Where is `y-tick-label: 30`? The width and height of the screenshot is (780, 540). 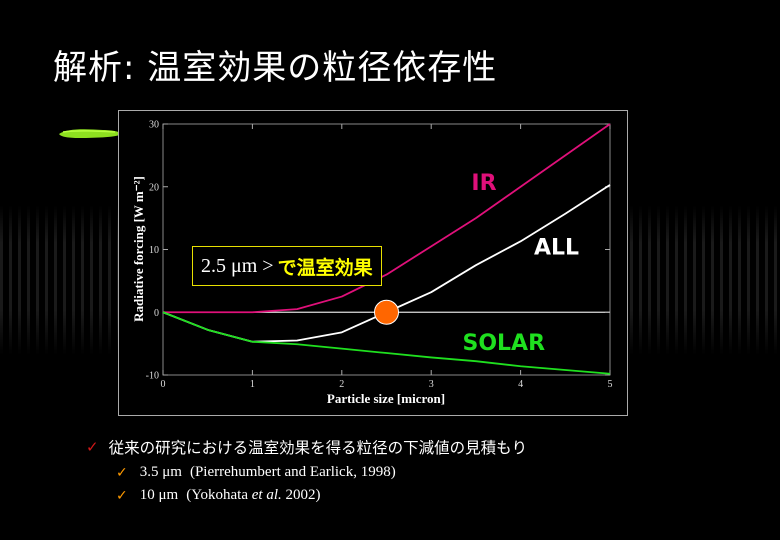
y-tick-label: 30 is located at coordinates (154, 125).